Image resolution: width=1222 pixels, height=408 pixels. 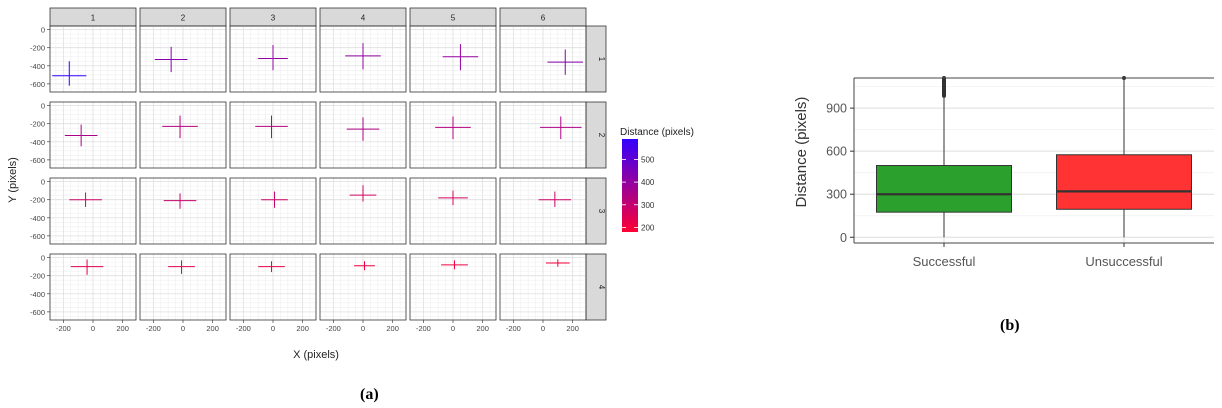 What do you see at coordinates (601, 59) in the screenshot?
I see `facet-row-label: 1` at bounding box center [601, 59].